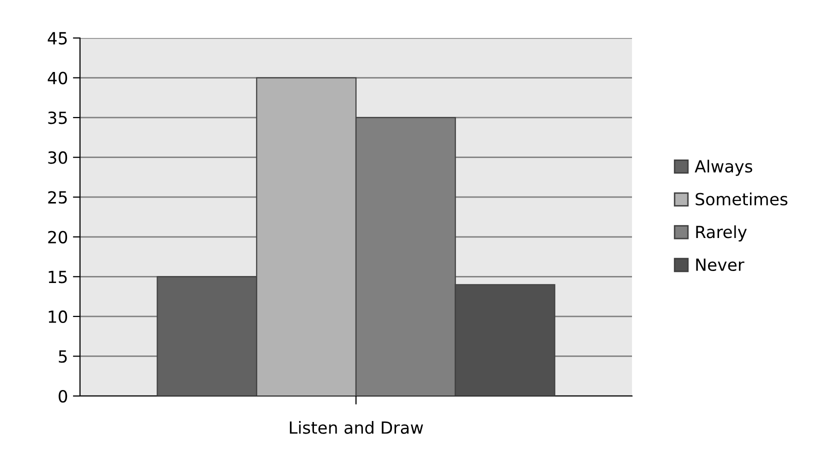 The width and height of the screenshot is (832, 457). What do you see at coordinates (723, 168) in the screenshot?
I see `legend-label: Always` at bounding box center [723, 168].